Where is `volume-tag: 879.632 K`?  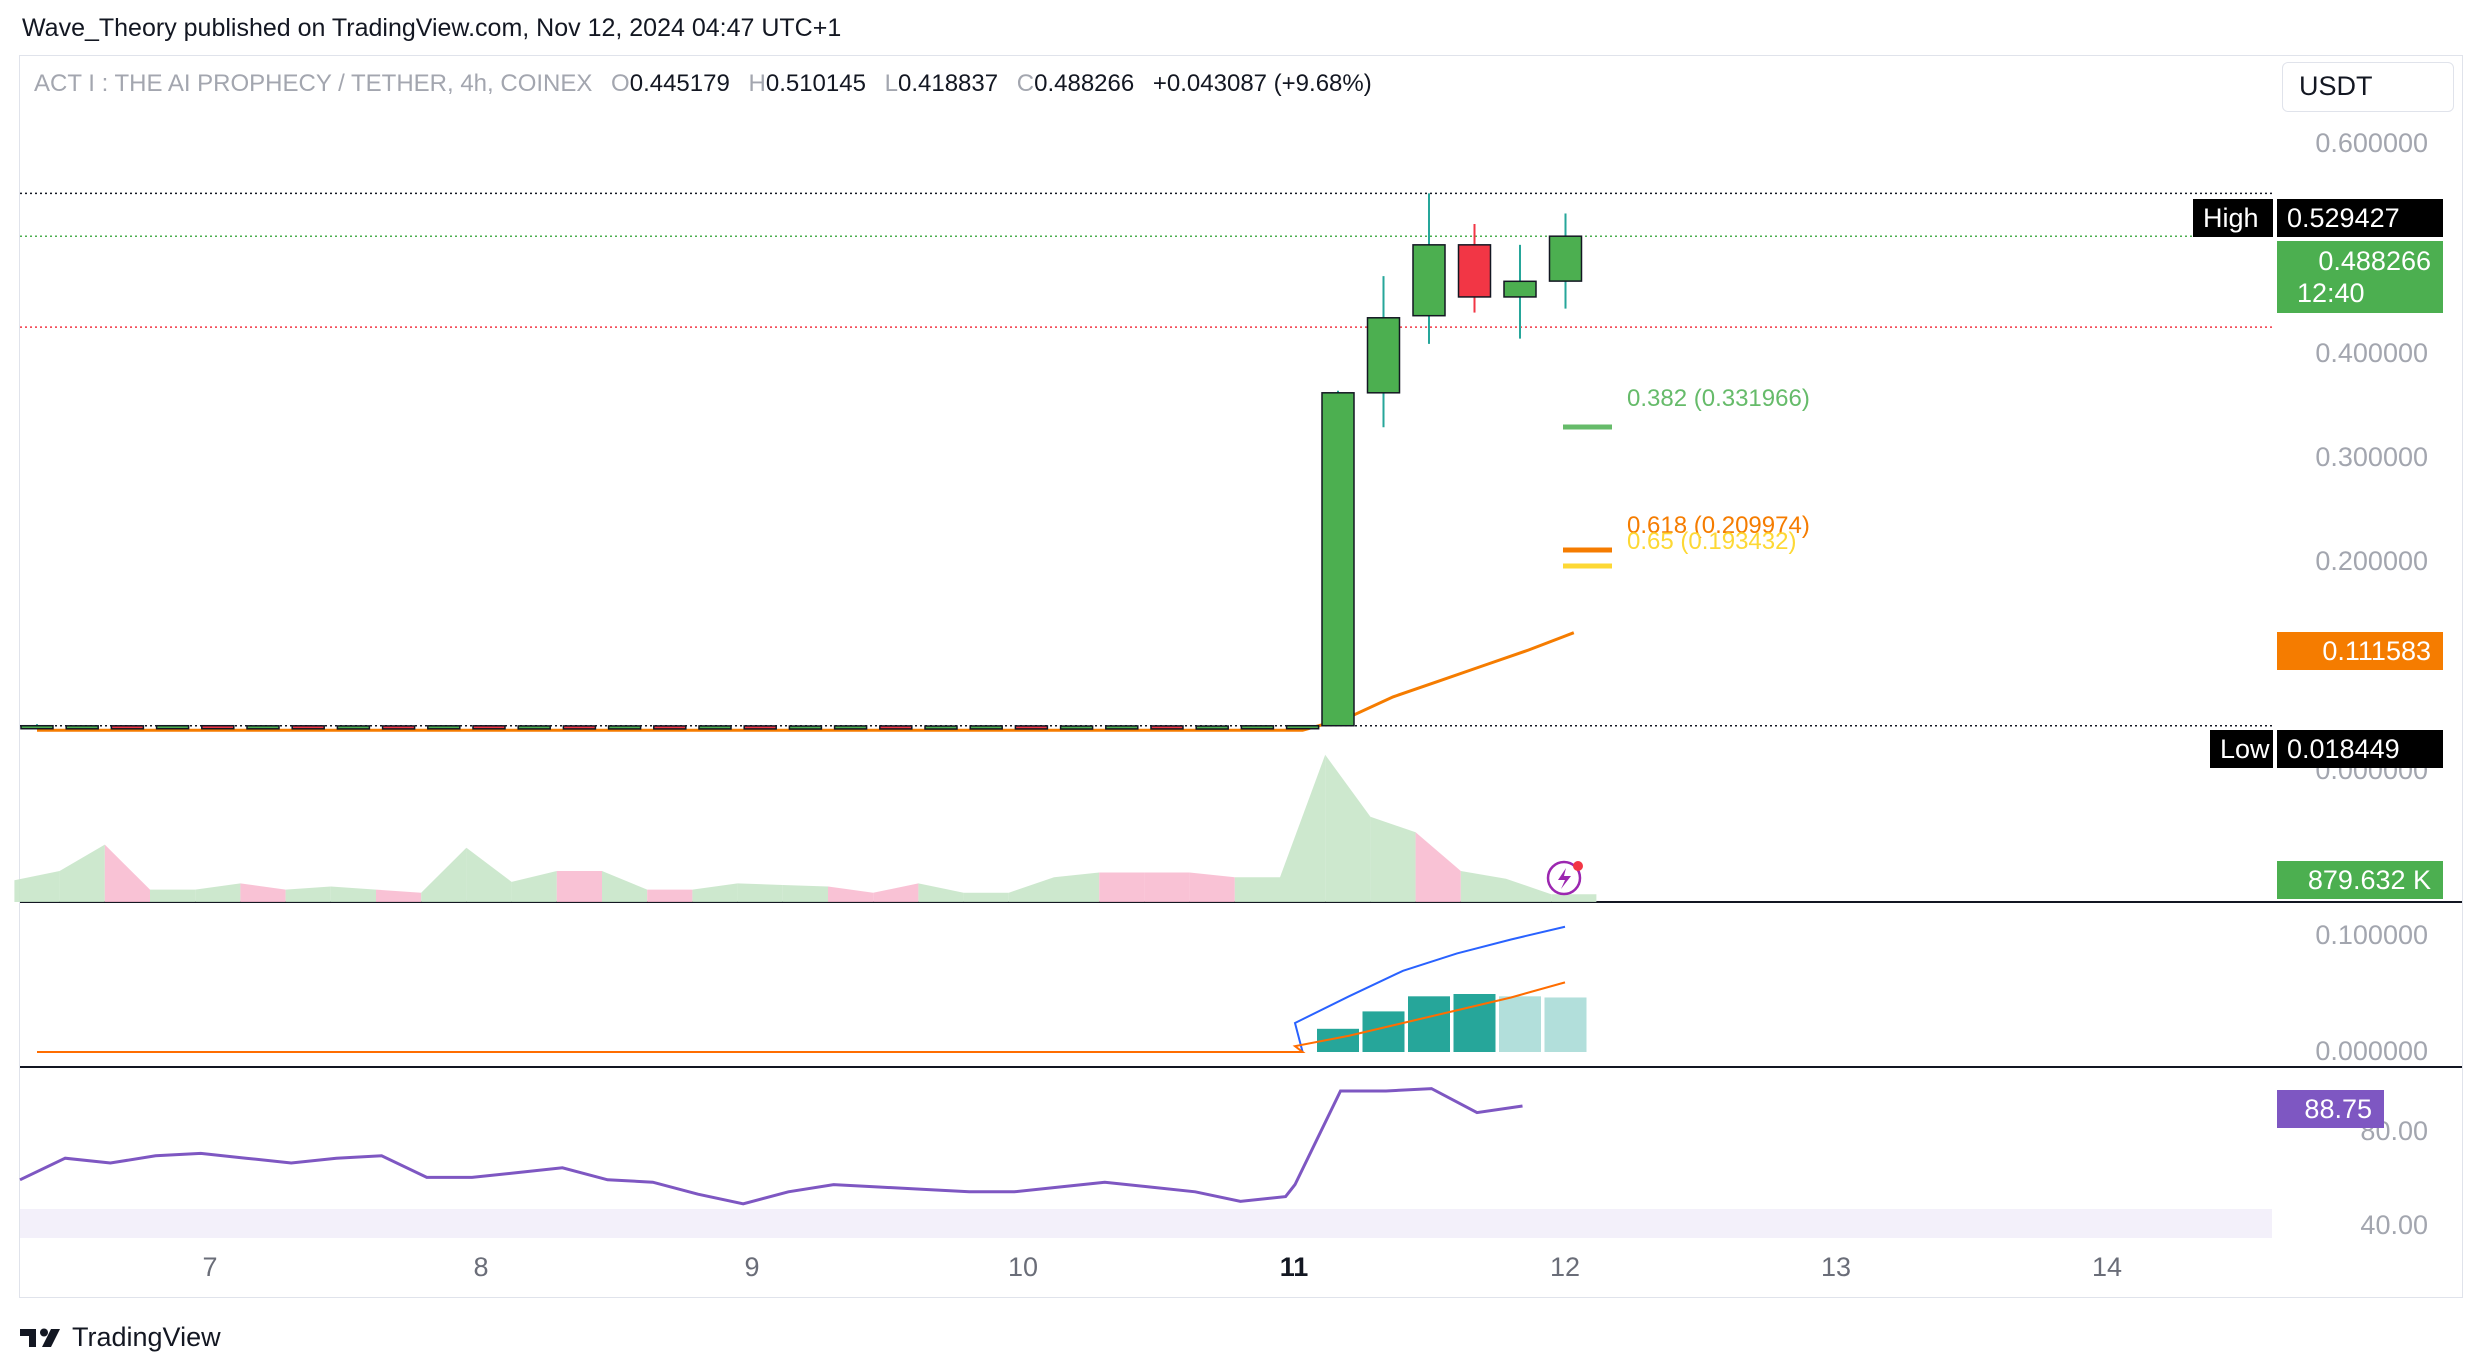
volume-tag: 879.632 K is located at coordinates (2360, 880).